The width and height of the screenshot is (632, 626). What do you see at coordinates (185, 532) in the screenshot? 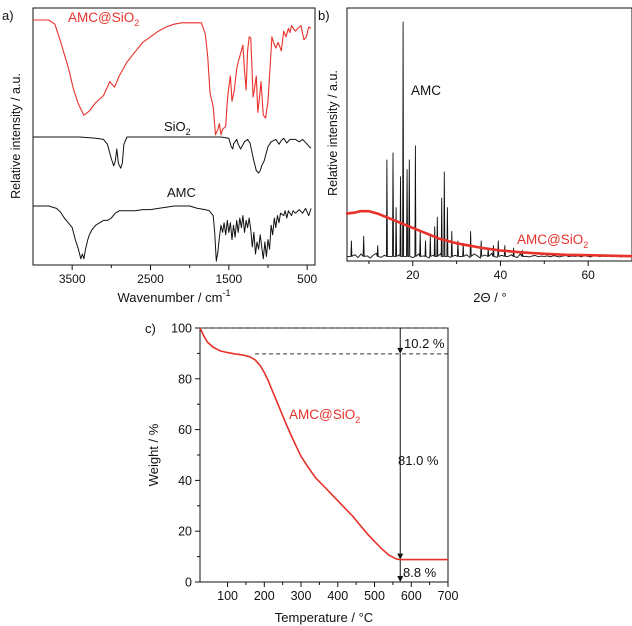
I see `panel-c-y-tick-label: 20` at bounding box center [185, 532].